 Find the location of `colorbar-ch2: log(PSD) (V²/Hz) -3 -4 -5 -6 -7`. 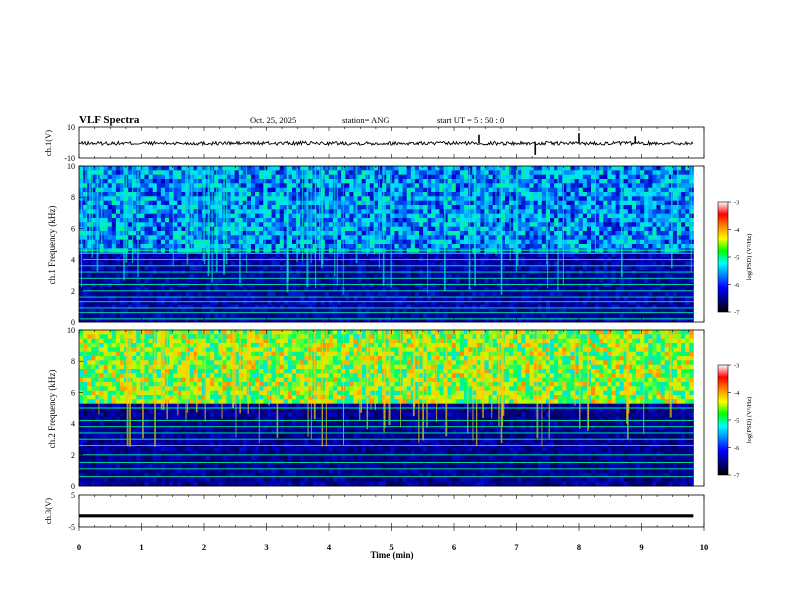

colorbar-ch2: log(PSD) (V²/Hz) -3 -4 -5 -6 -7 is located at coordinates (735, 421).